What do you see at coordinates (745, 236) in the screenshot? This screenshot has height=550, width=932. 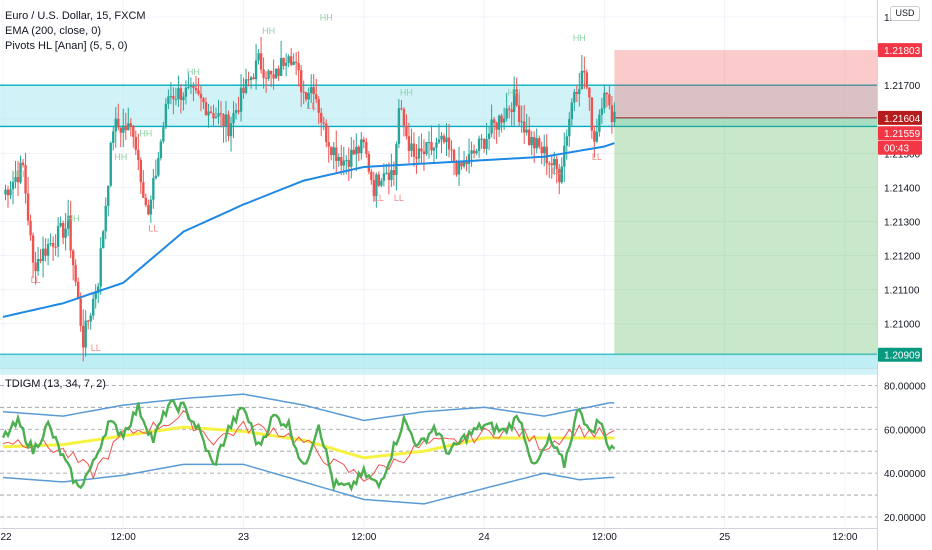 I see `take-profit-zone` at bounding box center [745, 236].